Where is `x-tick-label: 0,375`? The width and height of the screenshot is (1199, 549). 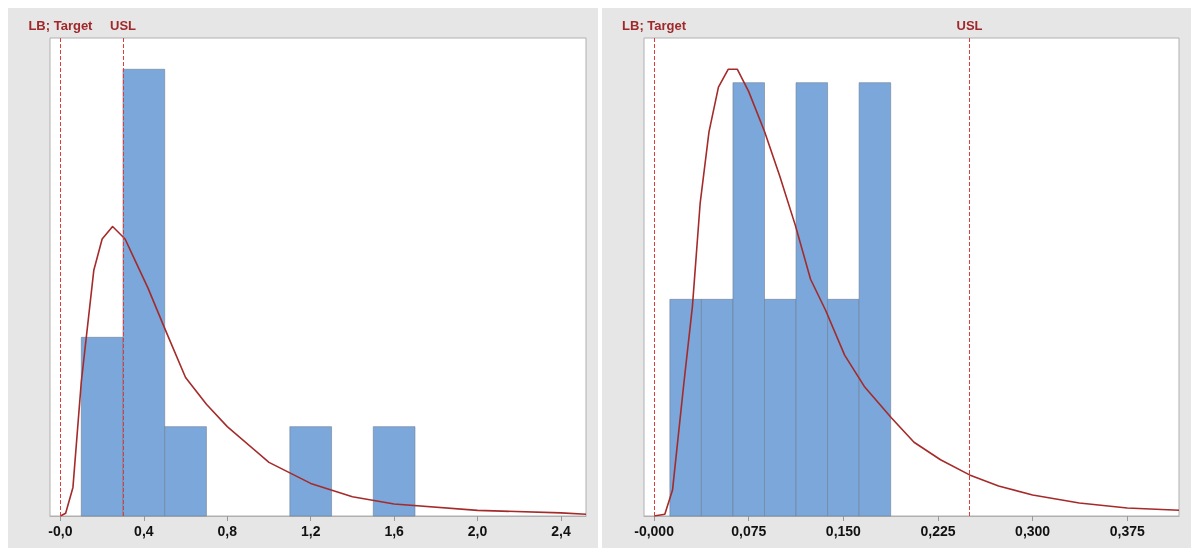
x-tick-label: 0,375 is located at coordinates (1127, 531).